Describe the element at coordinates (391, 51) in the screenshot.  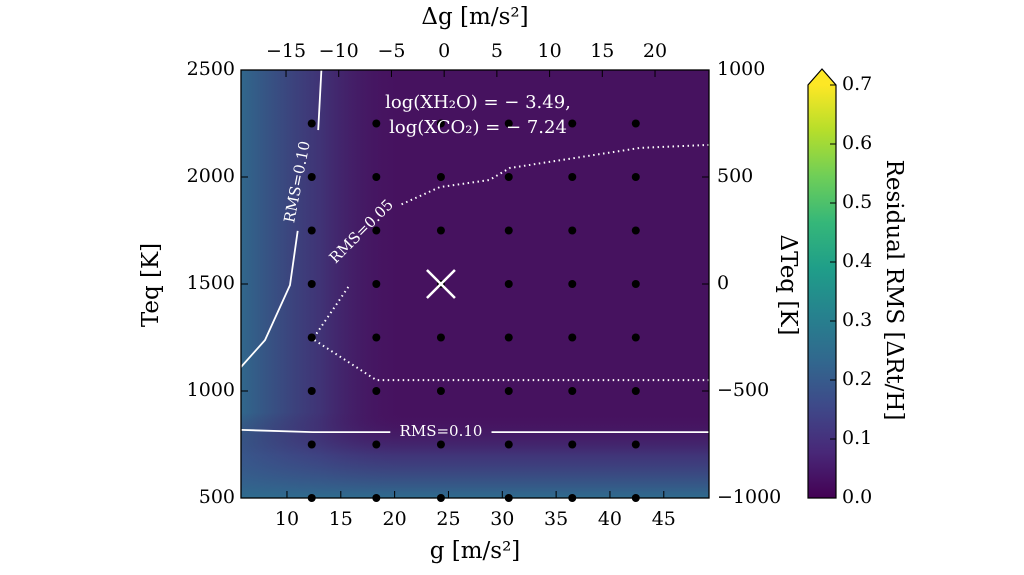
I see `x2-tick-label: −5` at that location.